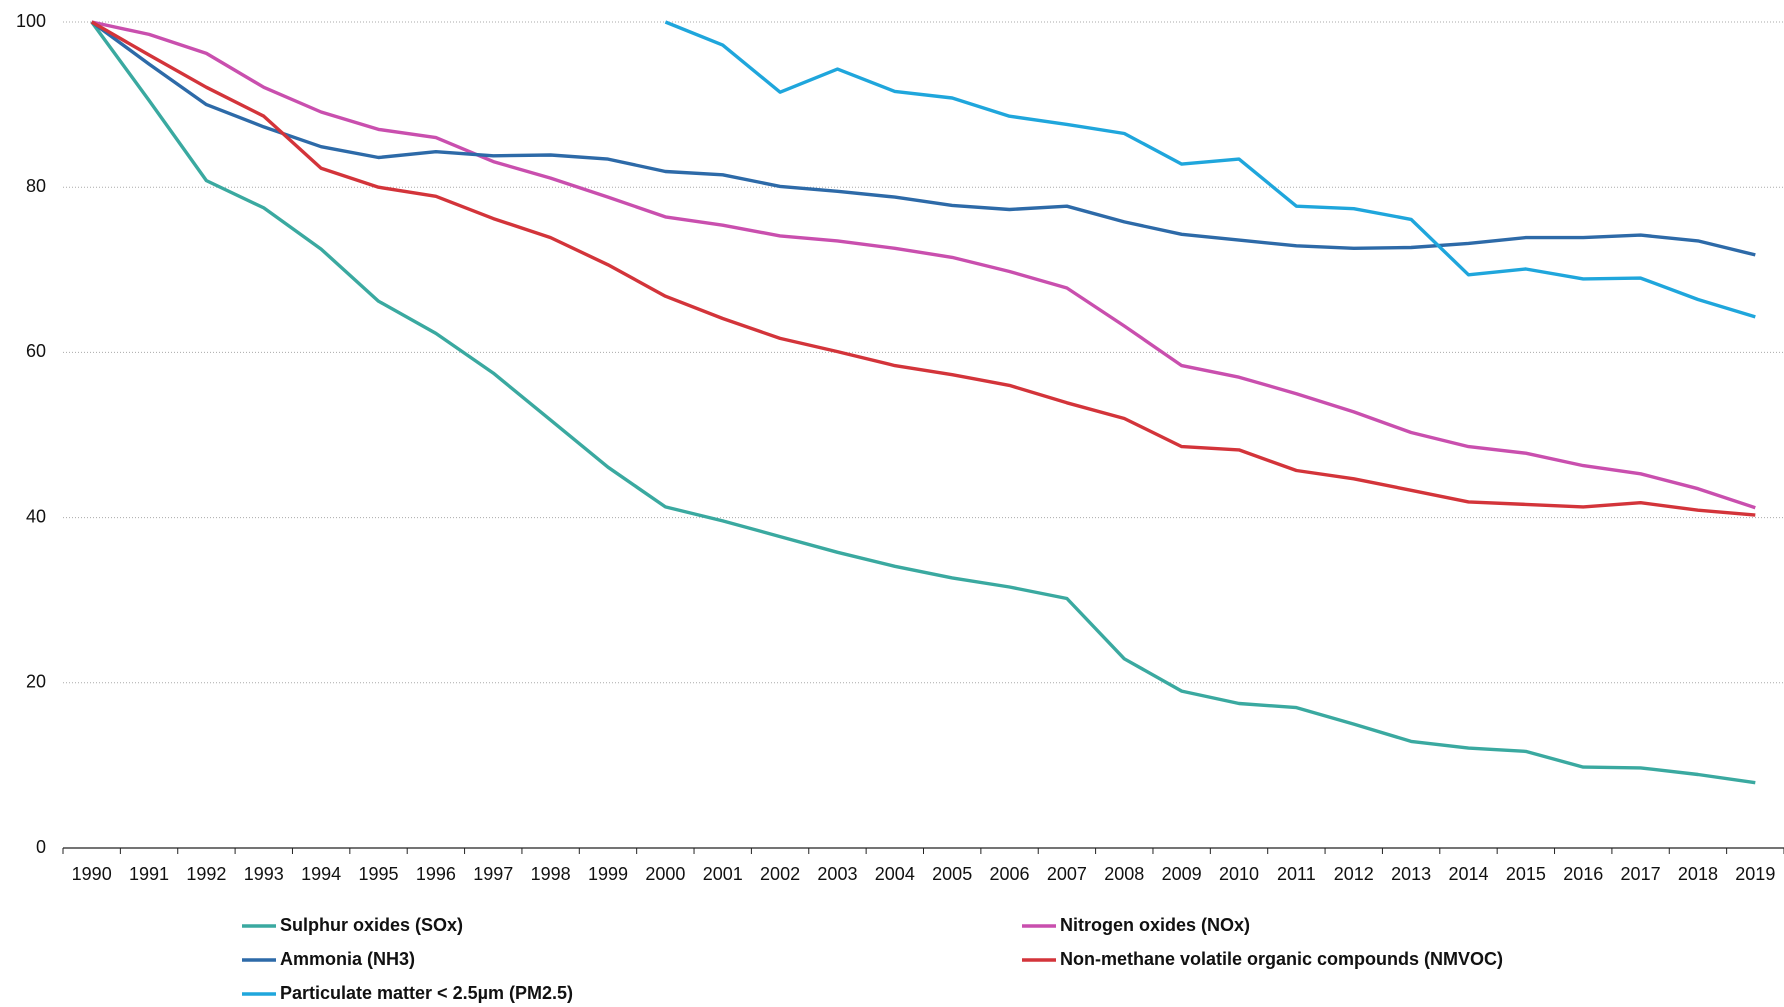 The width and height of the screenshot is (1784, 1007). Describe the element at coordinates (321, 874) in the screenshot. I see `x-tick-label: 1994` at that location.